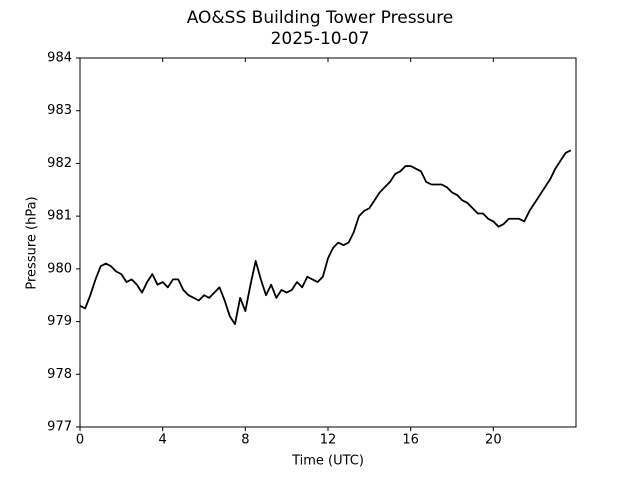 This screenshot has width=640, height=480. Describe the element at coordinates (59, 163) in the screenshot. I see `y-tick-label: 982` at that location.